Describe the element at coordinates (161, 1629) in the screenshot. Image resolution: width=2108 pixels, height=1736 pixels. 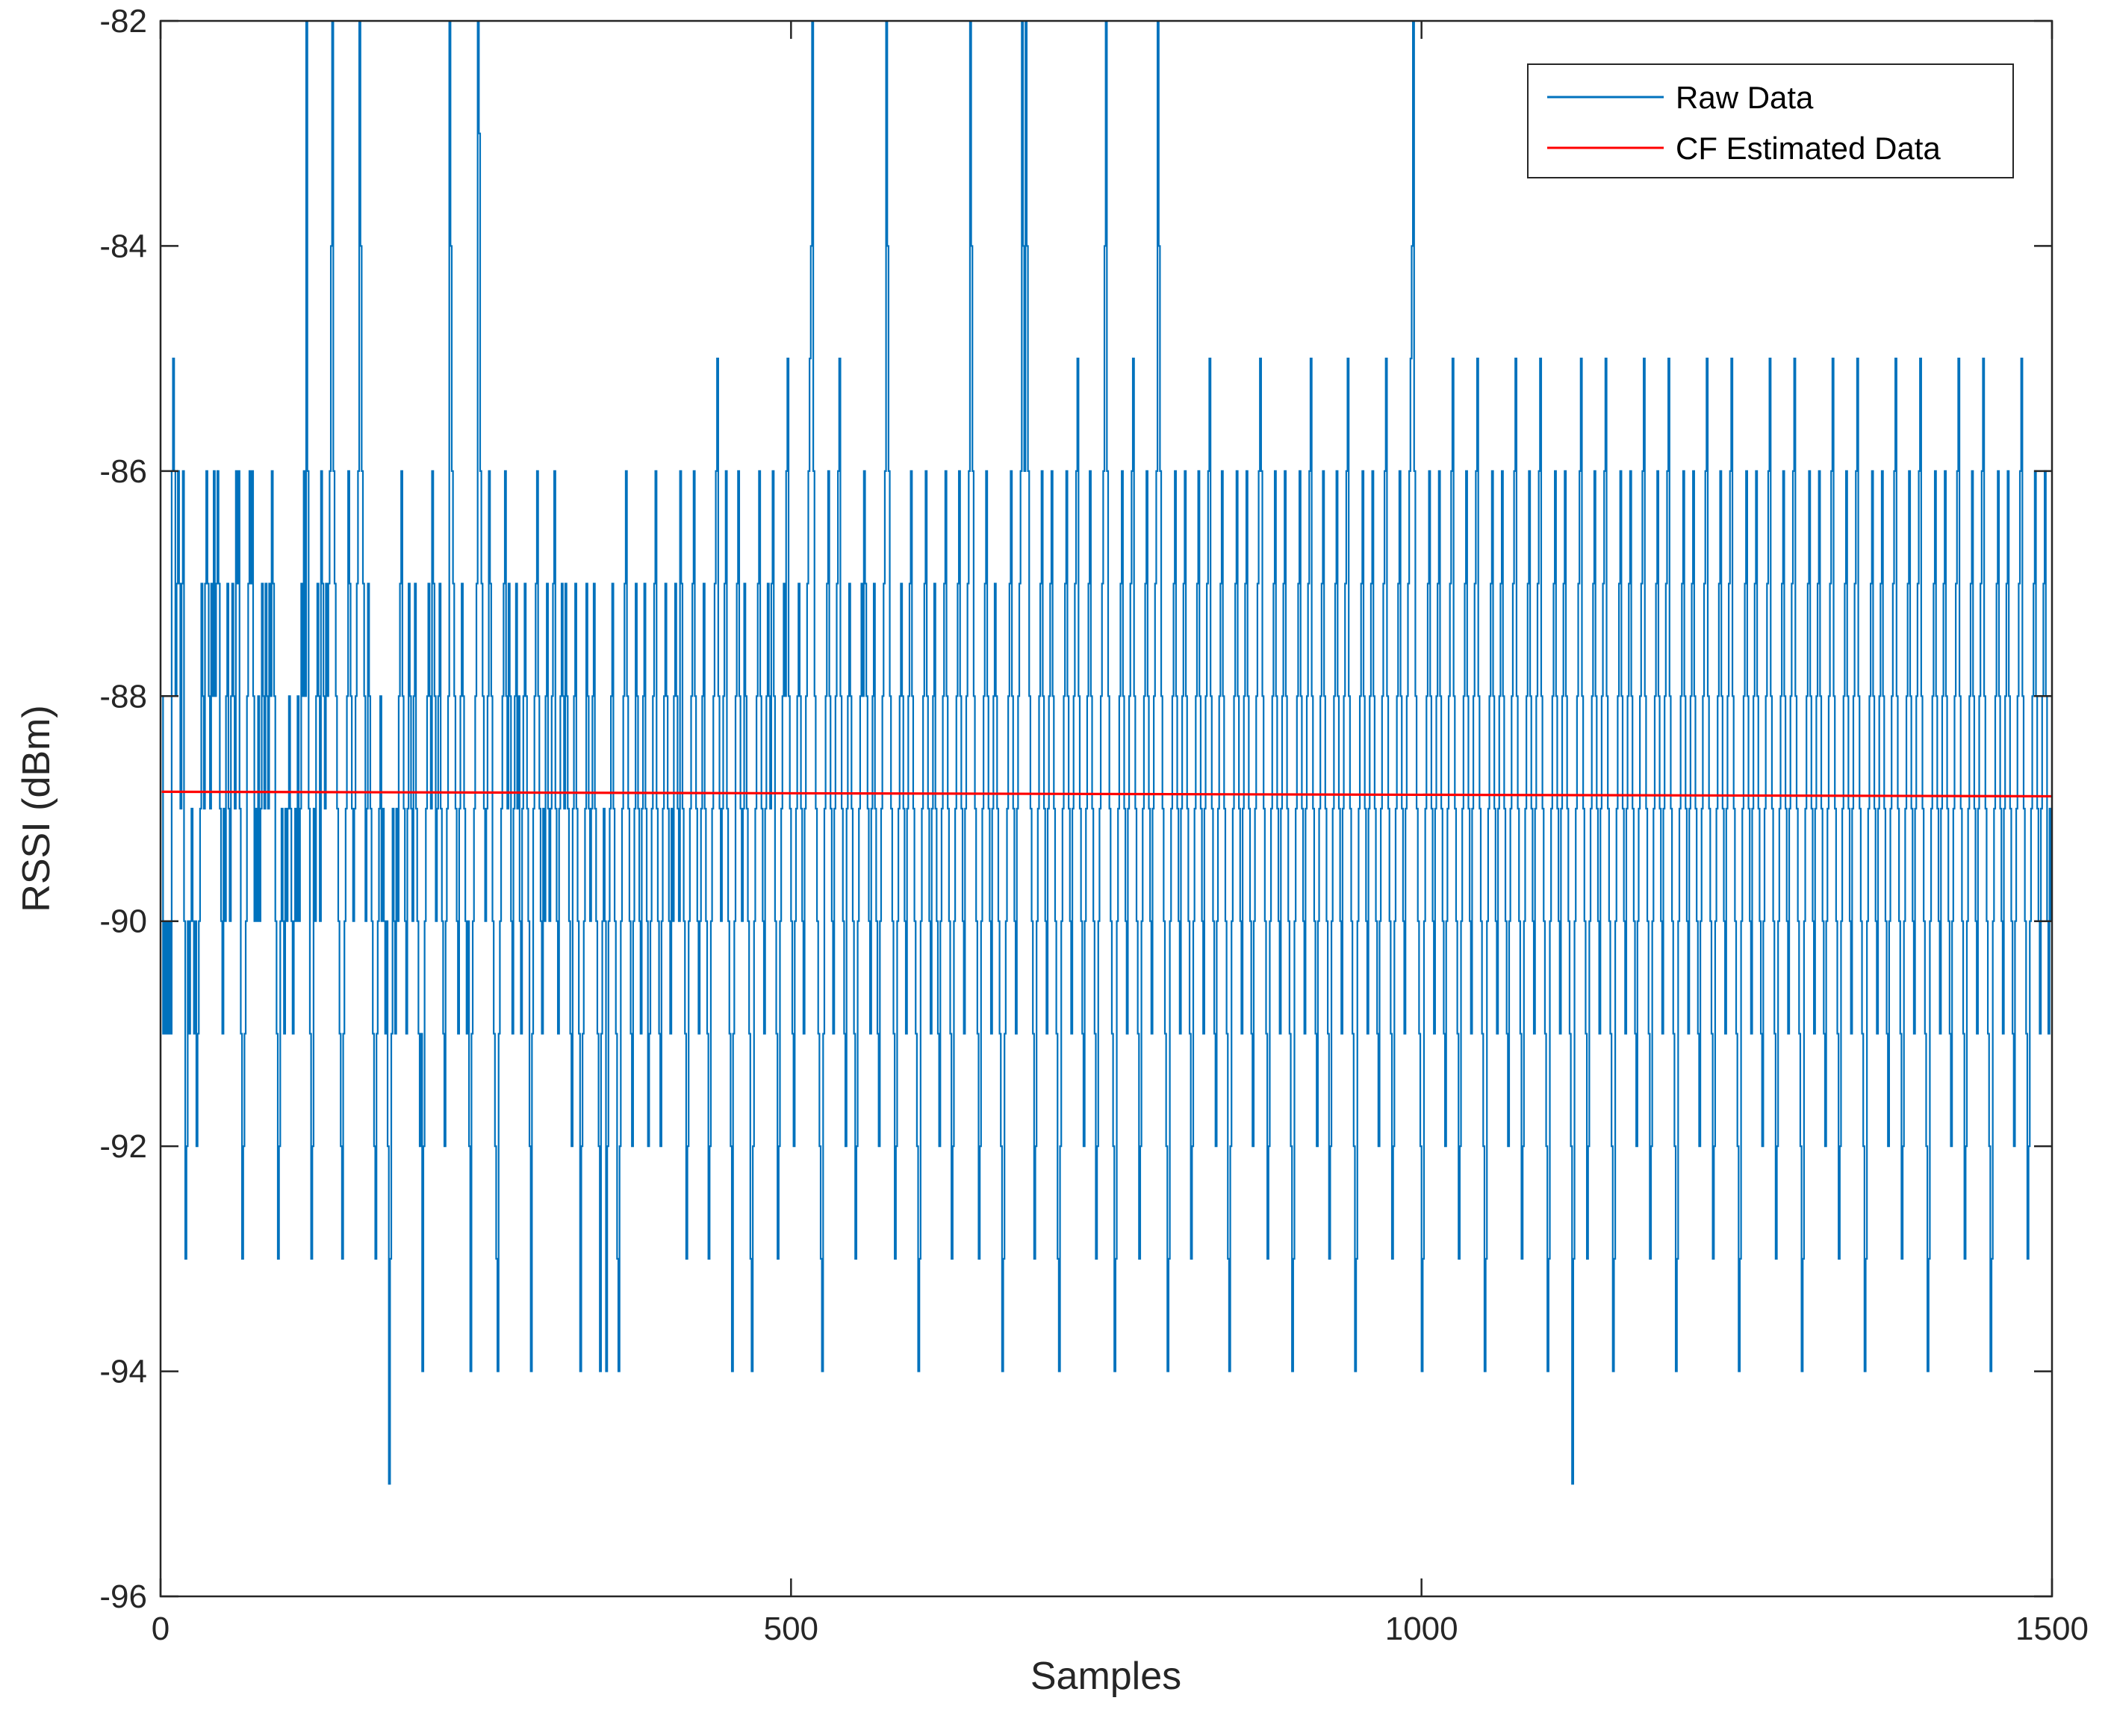
I see `x-tick-label: 0` at that location.